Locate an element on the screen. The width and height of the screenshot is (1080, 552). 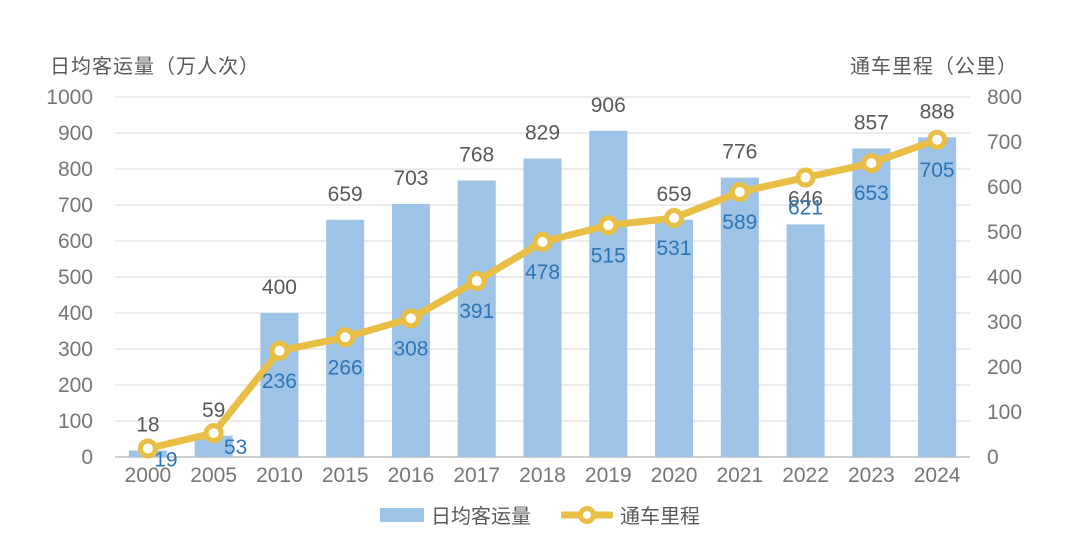
legend-bar-label: 日均客运量 is located at coordinates (481, 517).